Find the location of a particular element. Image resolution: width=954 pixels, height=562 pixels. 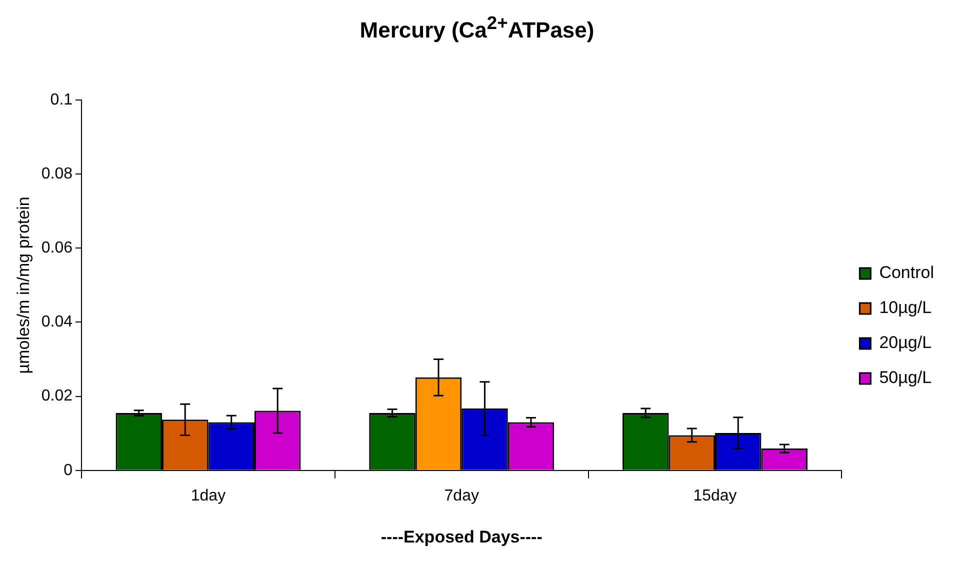

y-tick-label: 0.1 is located at coordinates (61, 99).